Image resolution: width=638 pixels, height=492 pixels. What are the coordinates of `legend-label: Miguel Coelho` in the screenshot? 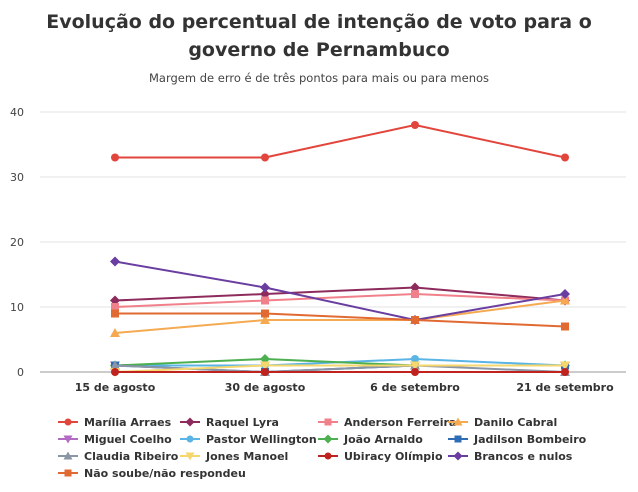 It's located at (128, 439).